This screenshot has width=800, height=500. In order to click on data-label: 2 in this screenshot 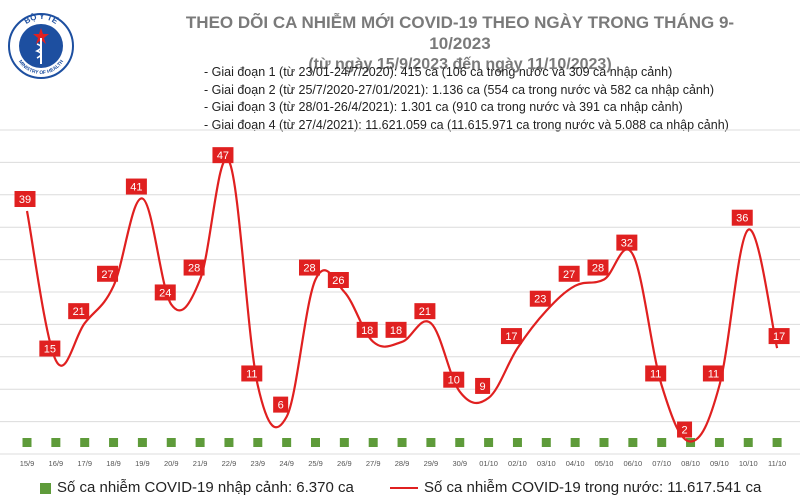, I will do `click(684, 431)`.